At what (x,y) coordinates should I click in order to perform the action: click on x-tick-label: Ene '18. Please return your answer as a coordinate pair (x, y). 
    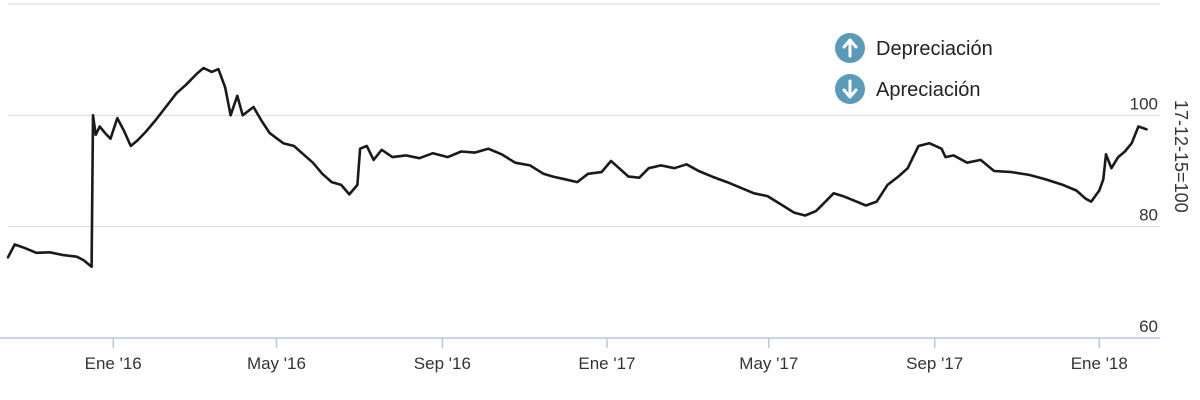
    Looking at the image, I should click on (1099, 363).